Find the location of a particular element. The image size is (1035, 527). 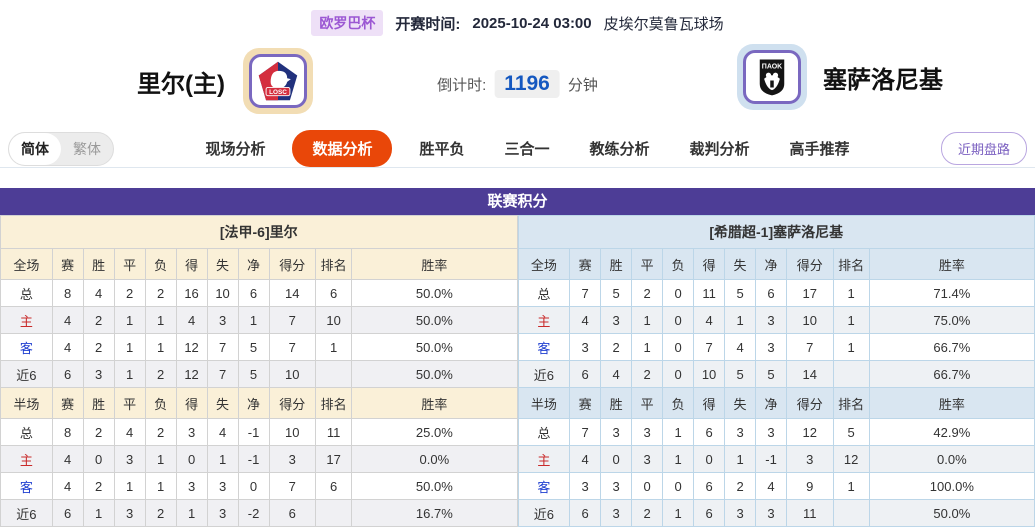

tab-1: 数据分析 is located at coordinates (342, 148).